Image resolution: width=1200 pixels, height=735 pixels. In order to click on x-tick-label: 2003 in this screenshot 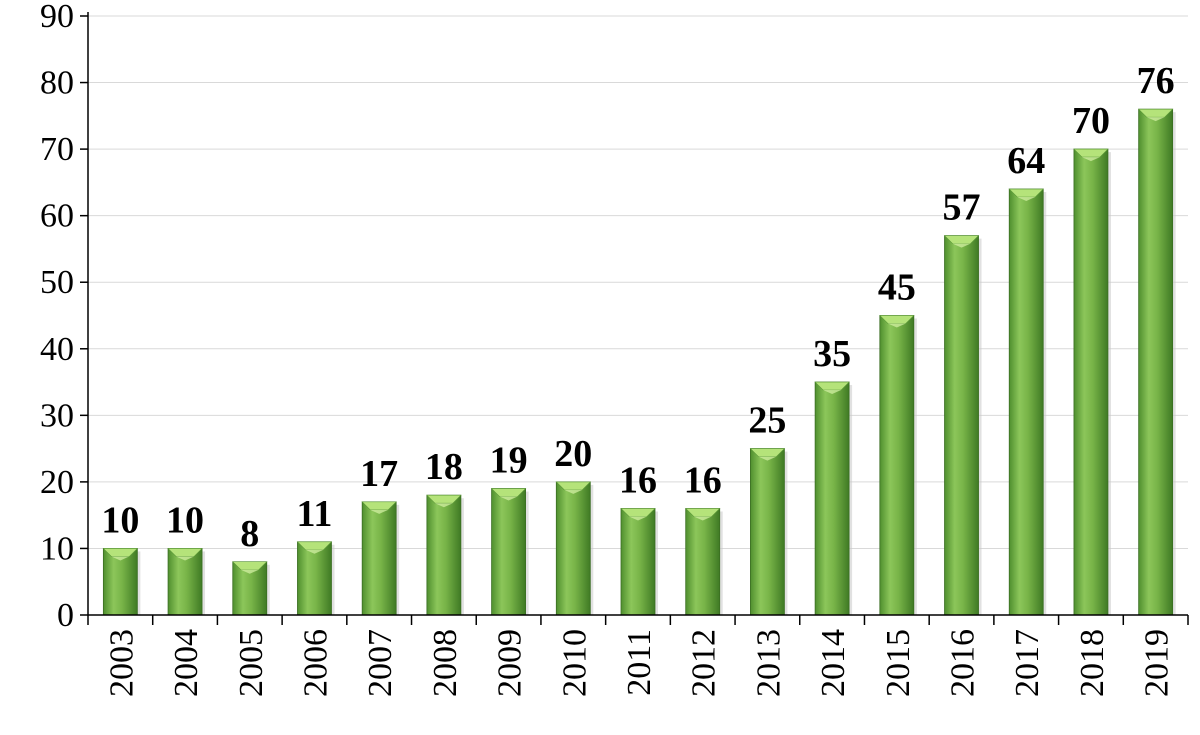, I will do `click(121, 663)`.